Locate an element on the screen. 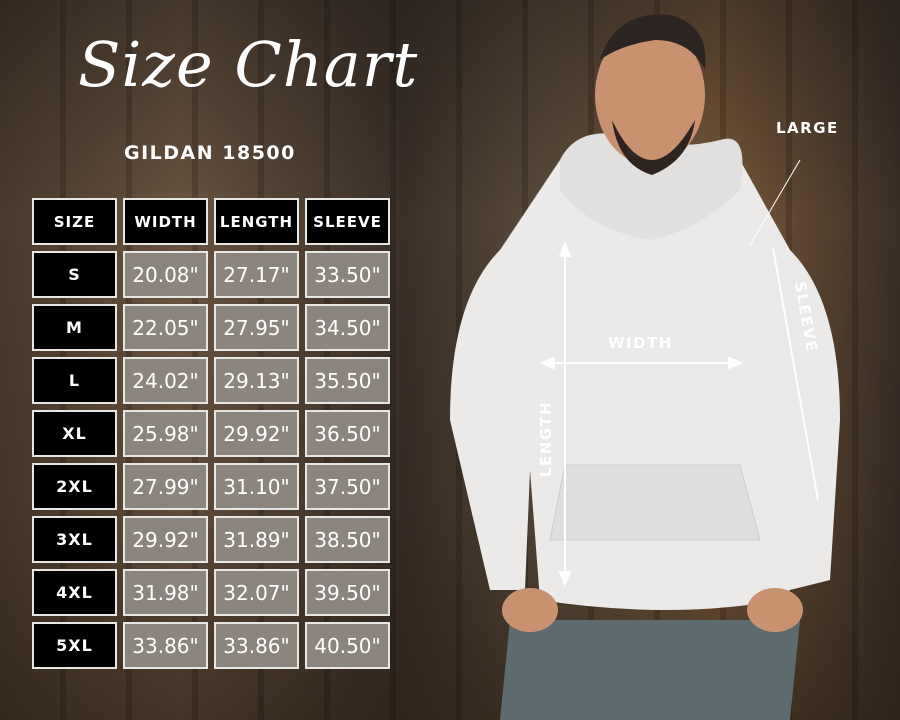 The height and width of the screenshot is (720, 900). sleeve-cell: 34.50" is located at coordinates (347, 327).